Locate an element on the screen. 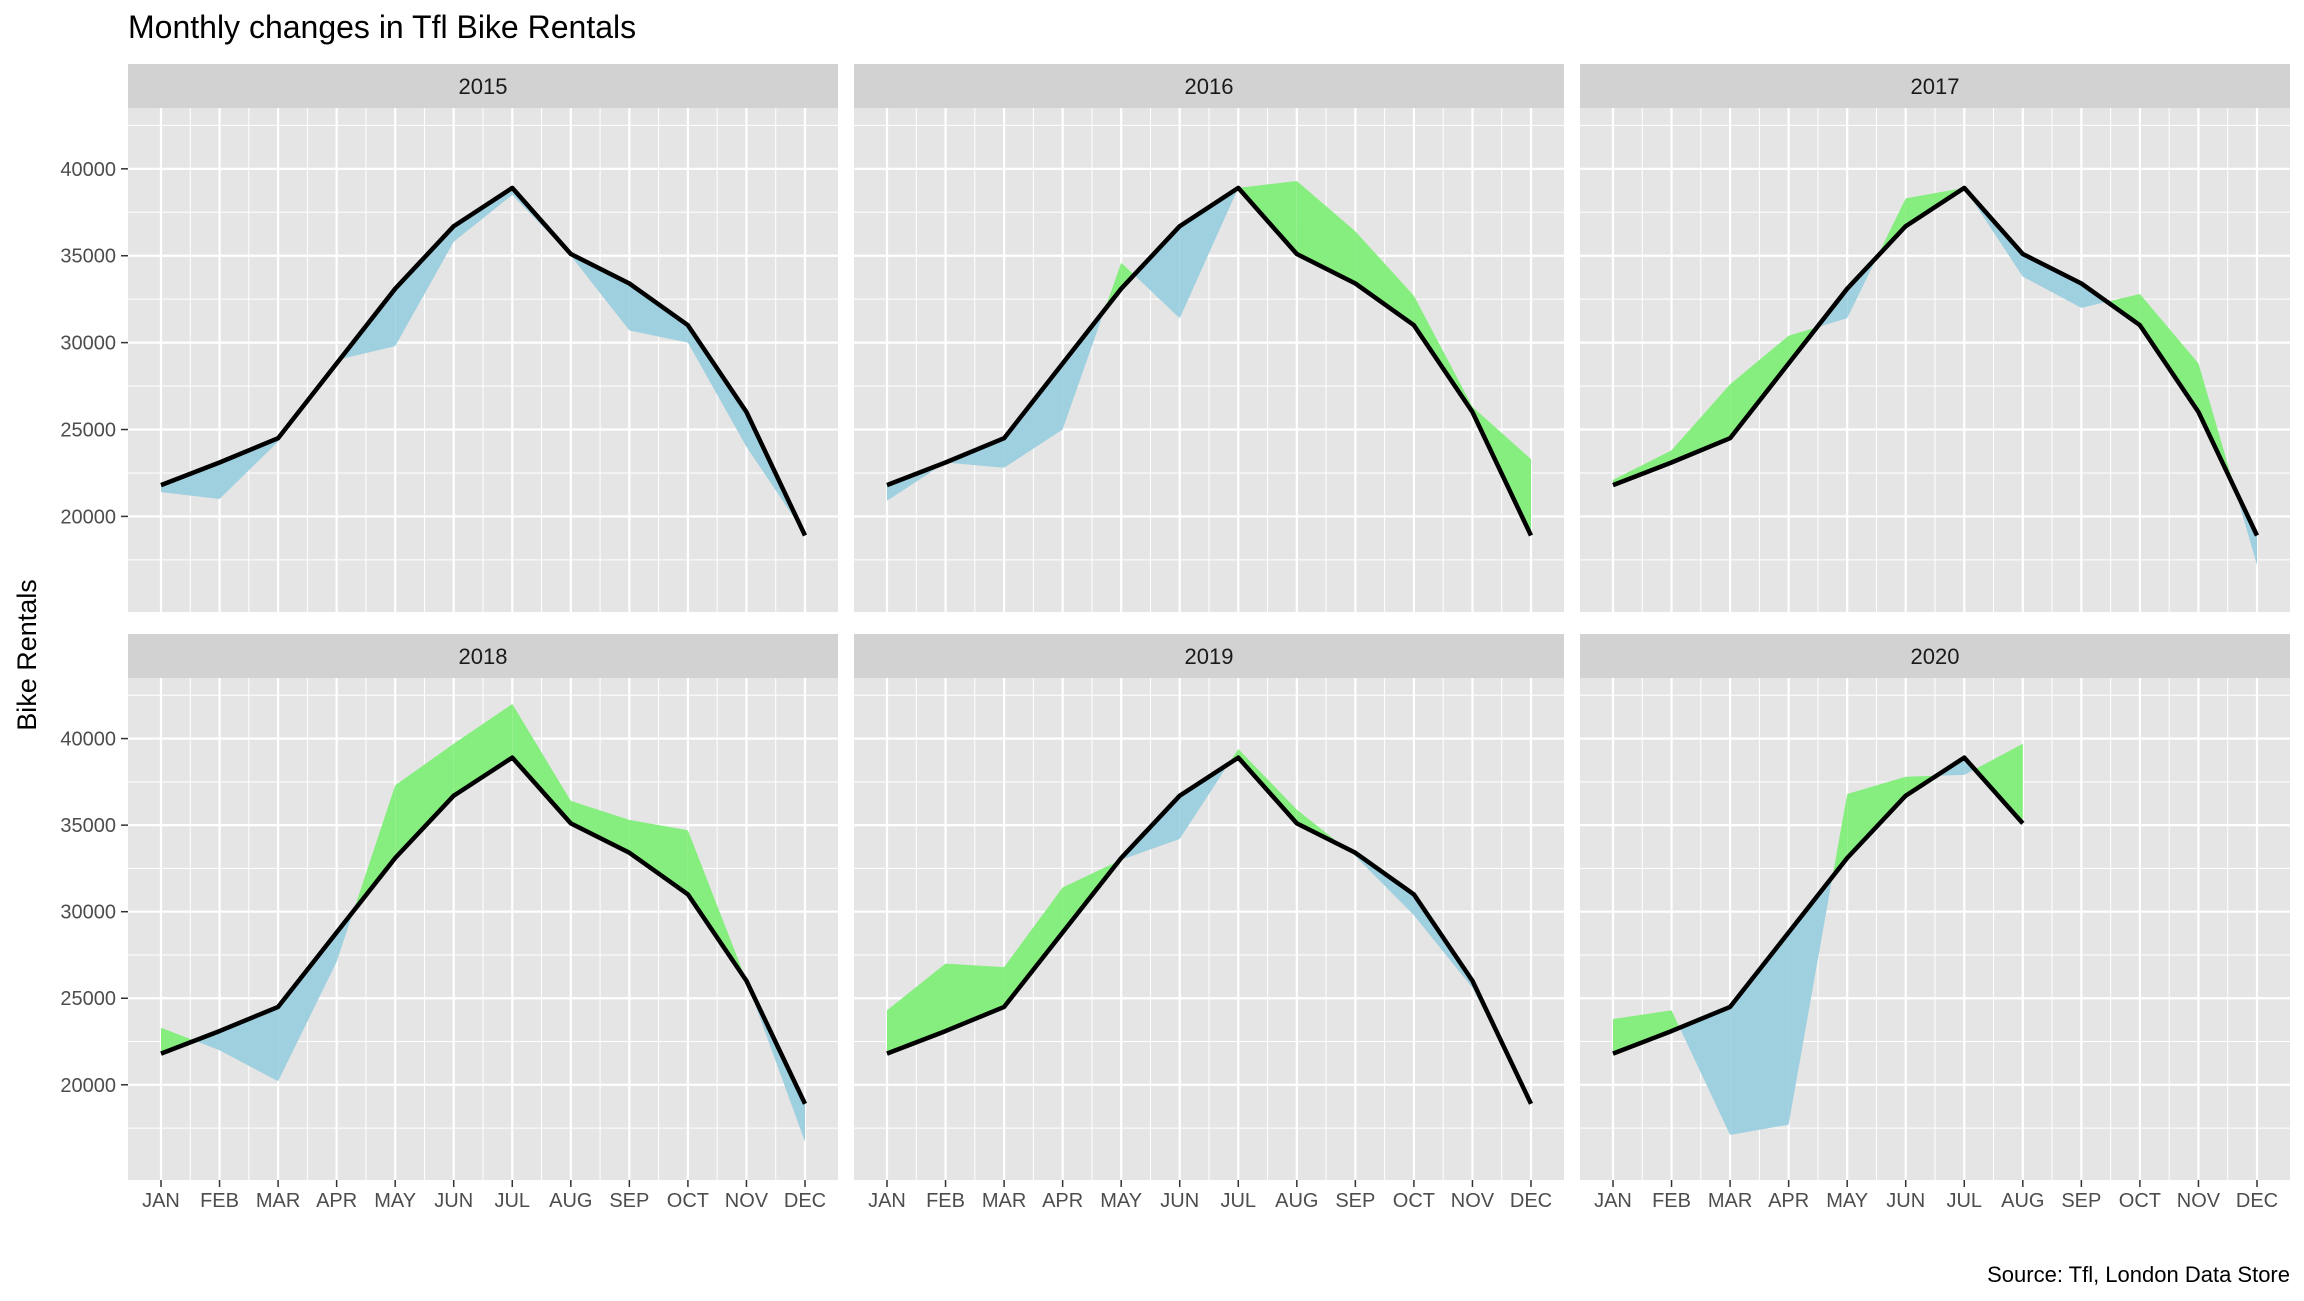 This screenshot has width=2304, height=1301. y-axis-label: Bike Rentals is located at coordinates (27, 655).